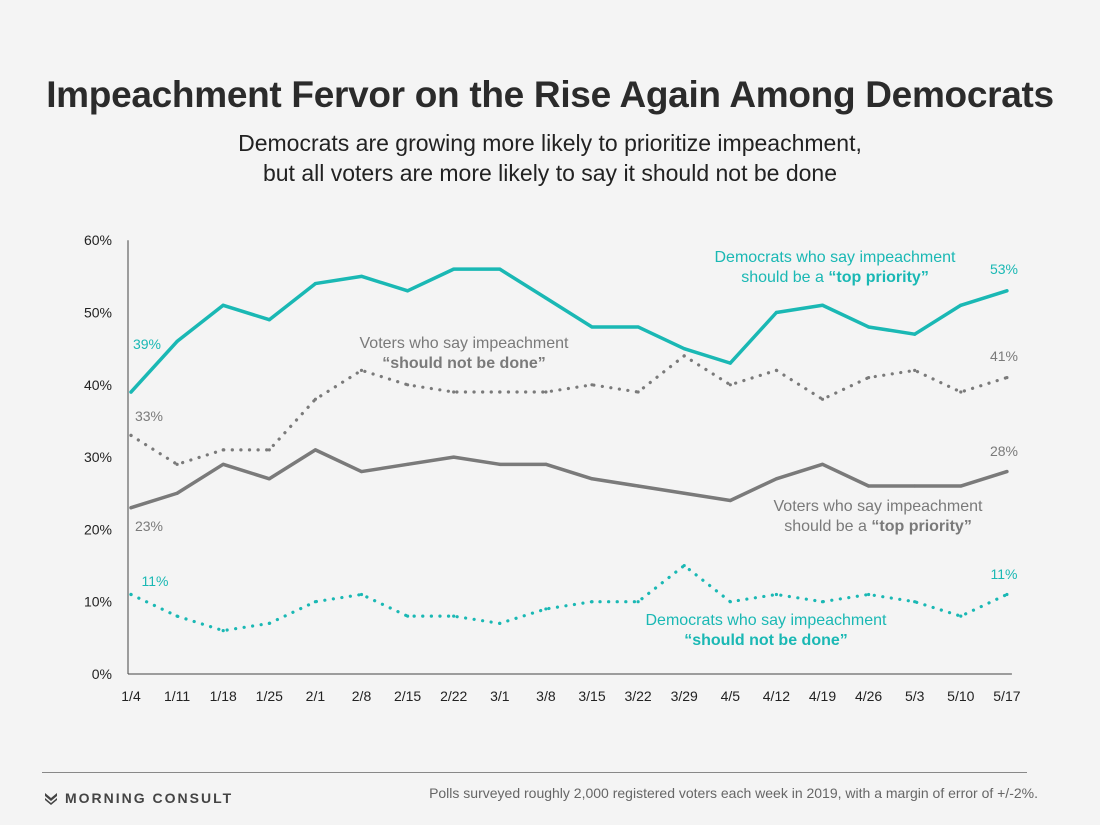 The image size is (1100, 825). What do you see at coordinates (453, 696) in the screenshot?
I see `x-tick-label: 2/22` at bounding box center [453, 696].